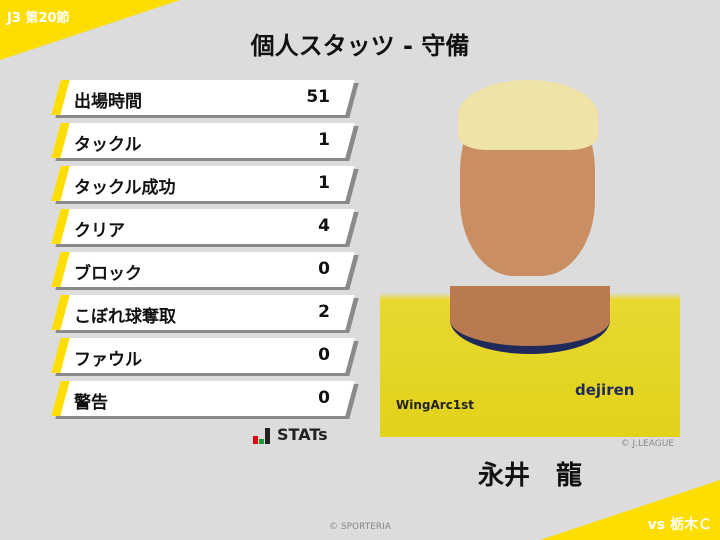  Describe the element at coordinates (324, 226) in the screenshot. I see `stat-value: 4` at that location.